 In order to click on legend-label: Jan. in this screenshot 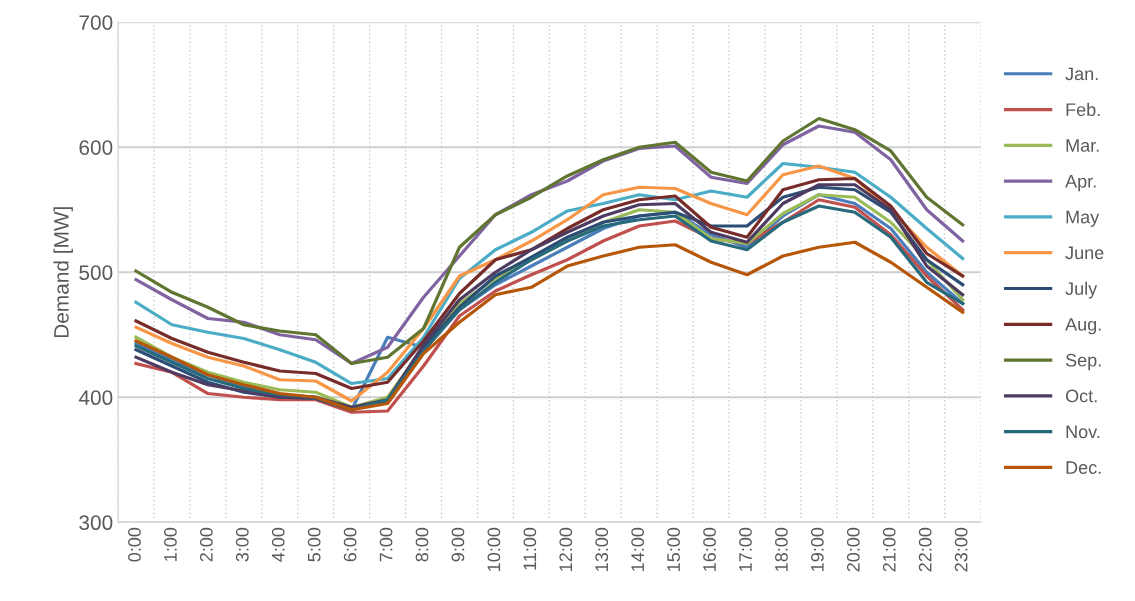, I will do `click(1081, 74)`.